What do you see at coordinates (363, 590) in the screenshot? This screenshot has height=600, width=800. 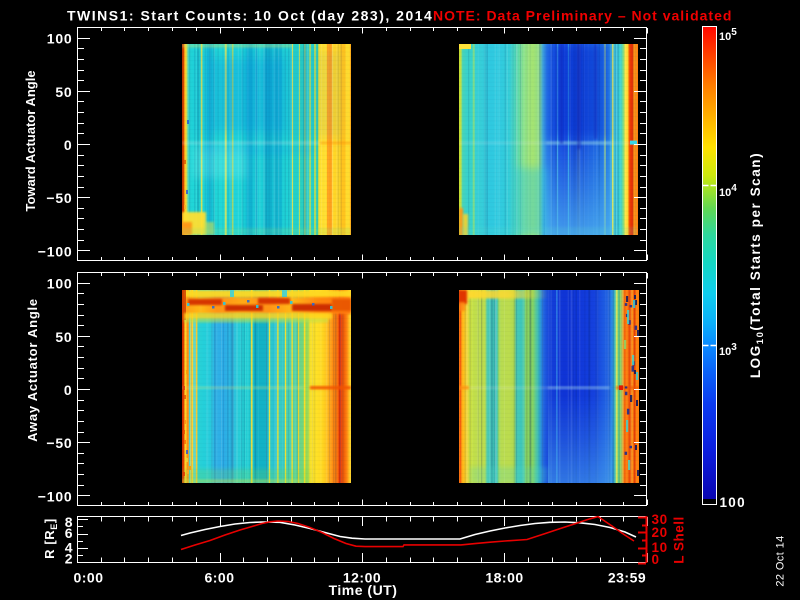 I see `svg-text: Time (UT)` at bounding box center [363, 590].